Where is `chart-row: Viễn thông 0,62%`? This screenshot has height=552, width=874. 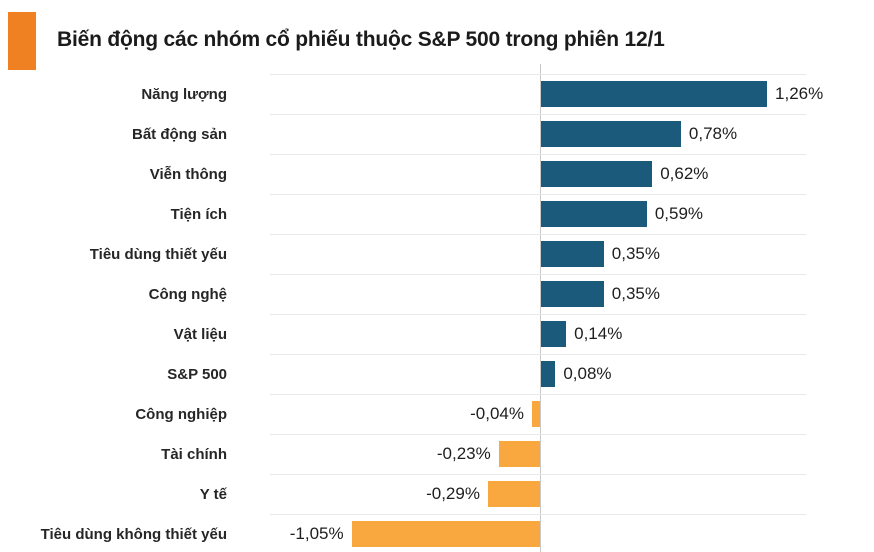 chart-row: Viễn thông 0,62% is located at coordinates (437, 174).